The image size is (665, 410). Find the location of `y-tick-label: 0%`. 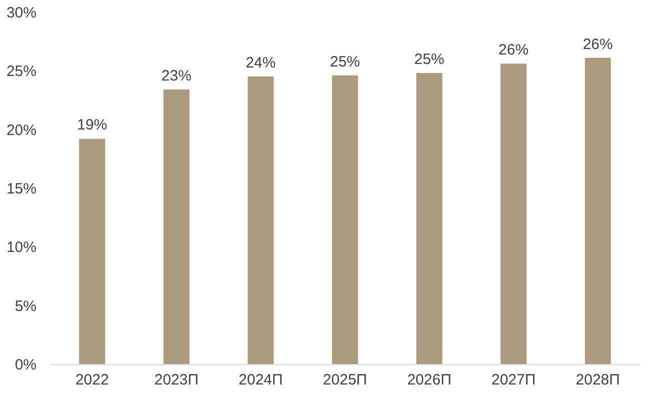

y-tick-label: 0% is located at coordinates (25, 365).